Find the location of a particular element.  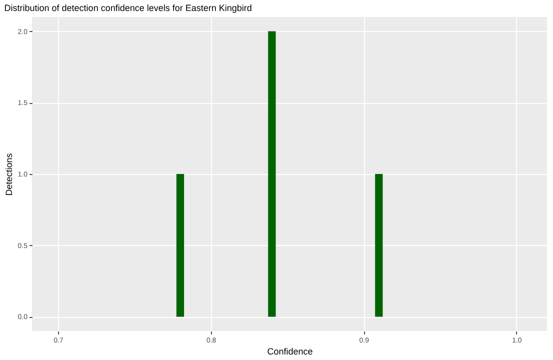

y-axis-title: Detections is located at coordinates (9, 174).